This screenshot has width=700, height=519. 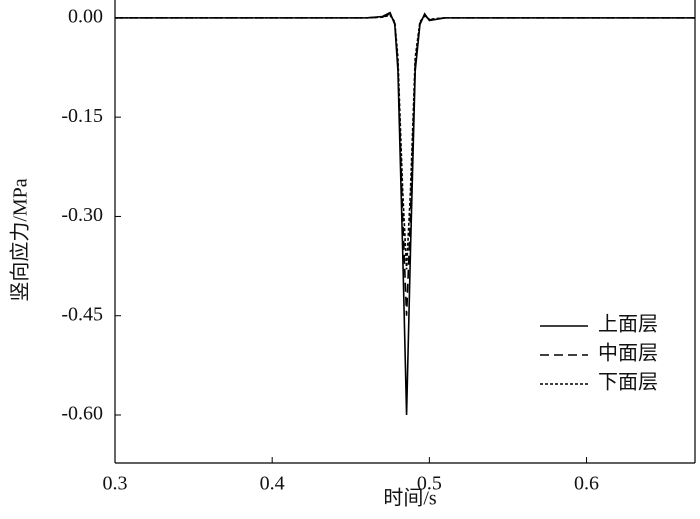 I want to click on legend-label: 中面层, so click(x=628, y=353).